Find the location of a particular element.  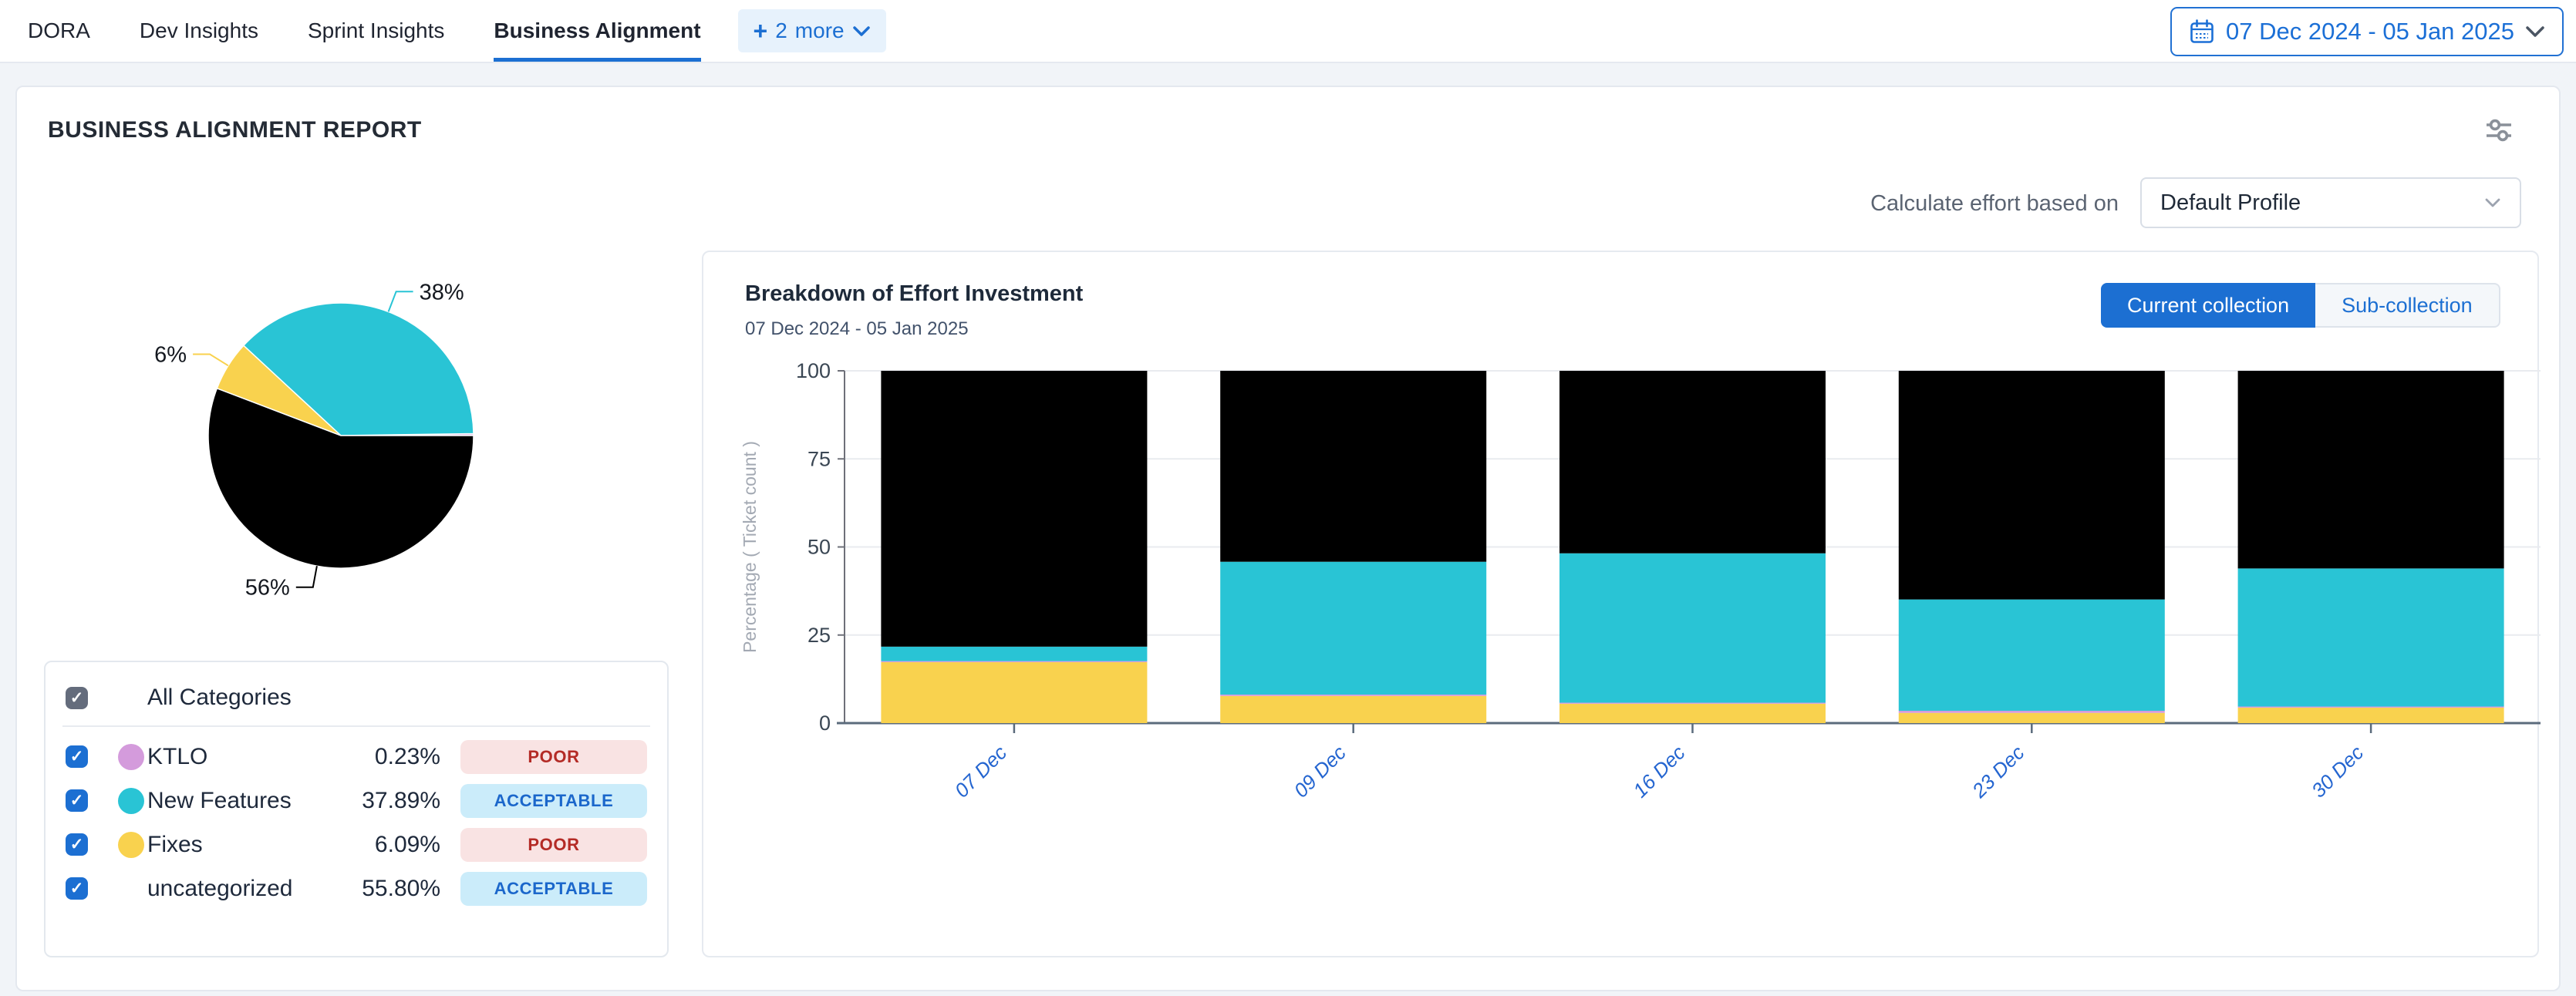

profile-select-value: Default Profile is located at coordinates (2230, 202).